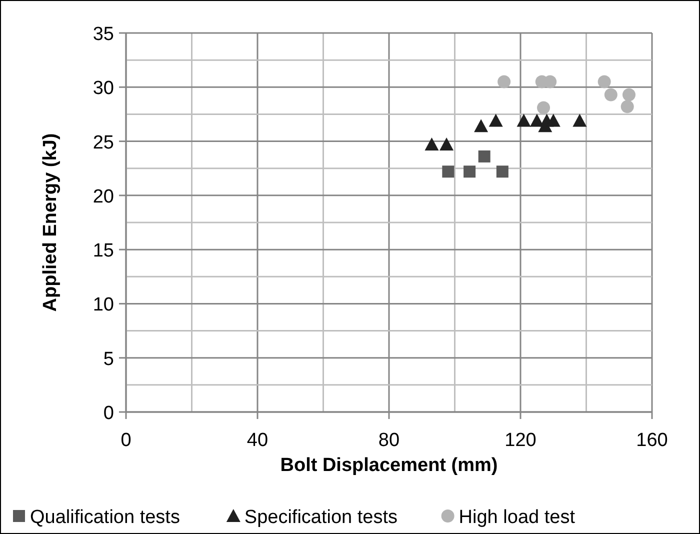 The width and height of the screenshot is (700, 534). I want to click on y-tick-label: 25, so click(103, 143).